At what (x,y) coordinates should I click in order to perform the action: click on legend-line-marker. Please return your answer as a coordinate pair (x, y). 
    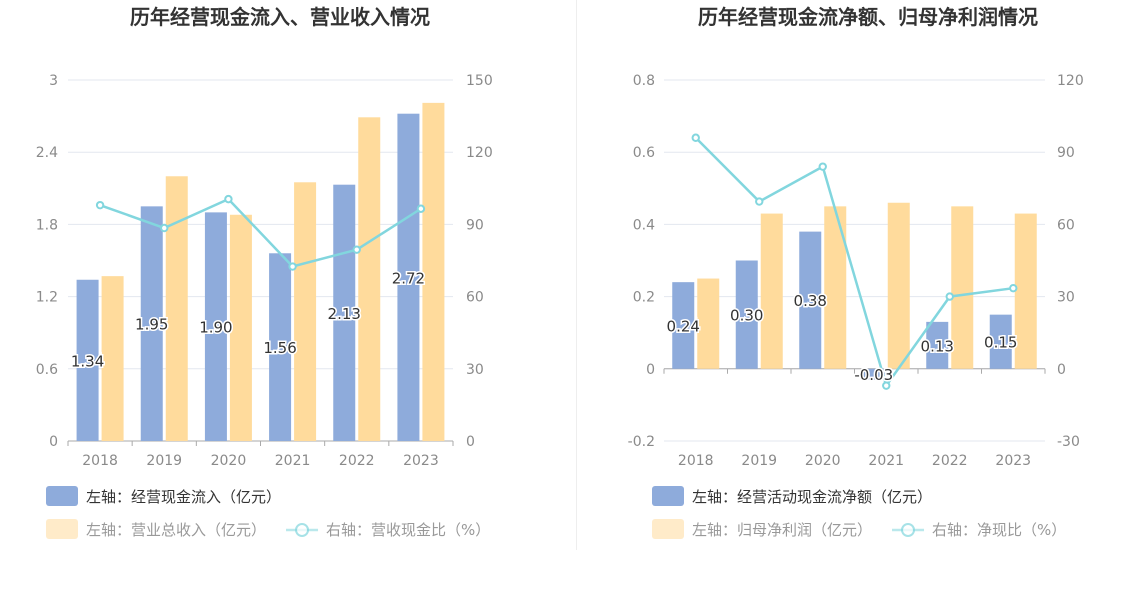
    Looking at the image, I should click on (908, 530).